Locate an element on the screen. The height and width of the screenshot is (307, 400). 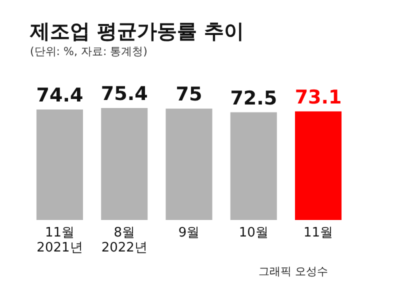
x-tick-label: 11월 2021년 is located at coordinates (59, 241).